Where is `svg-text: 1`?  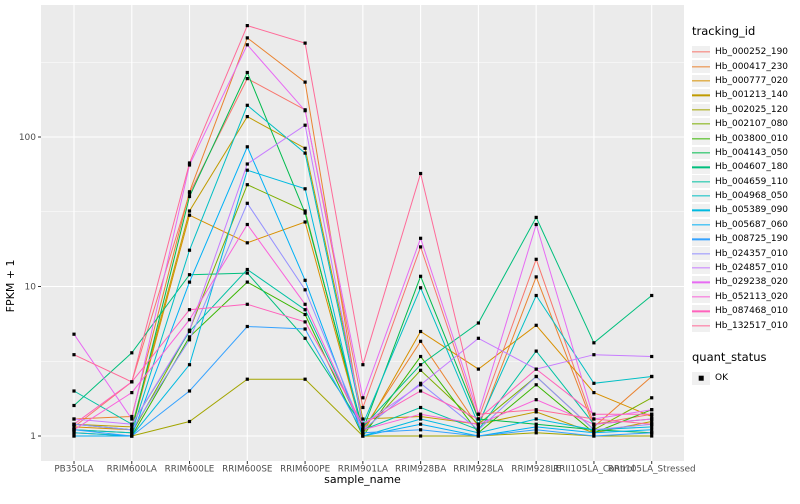 svg-text: 1 is located at coordinates (33, 437).